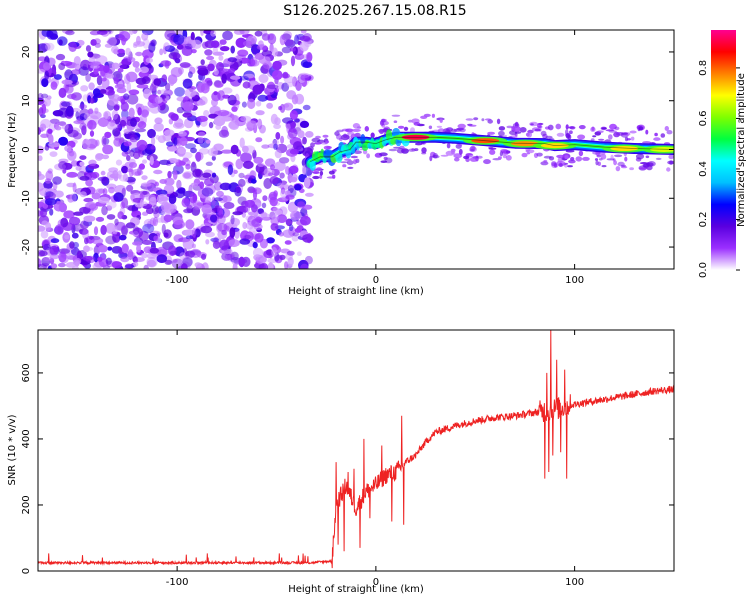 The height and width of the screenshot is (600, 750). Describe the element at coordinates (703, 118) in the screenshot. I see `colorbar-tick-label: 0.6` at that location.